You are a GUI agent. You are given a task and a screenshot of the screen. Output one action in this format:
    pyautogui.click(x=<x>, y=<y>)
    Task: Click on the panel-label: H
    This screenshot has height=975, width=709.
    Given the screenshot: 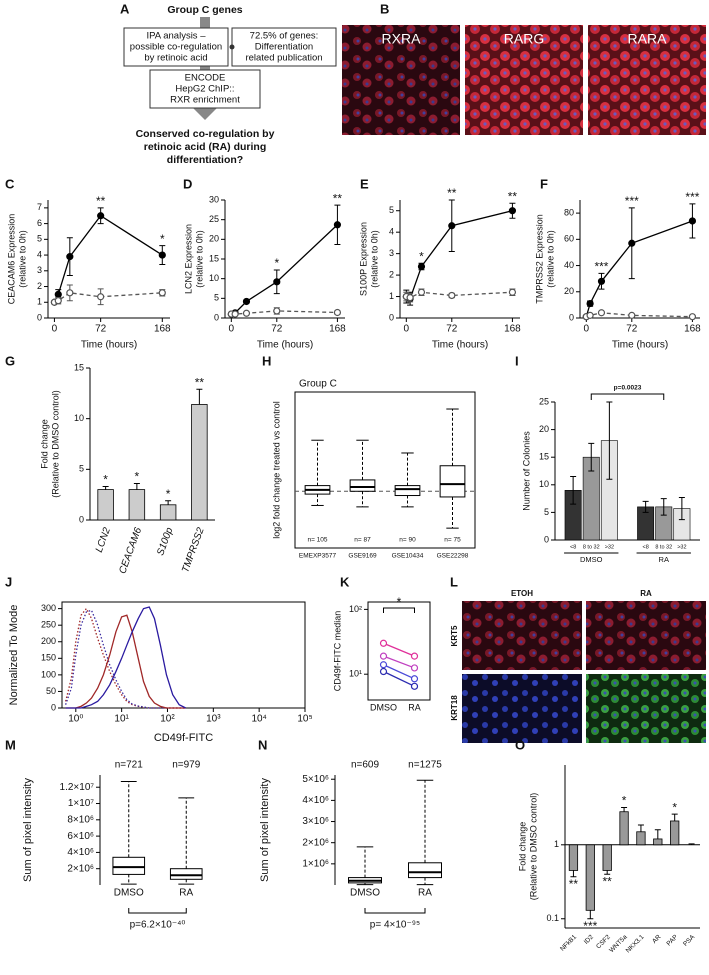 What is the action you would take?
    pyautogui.click(x=266, y=360)
    